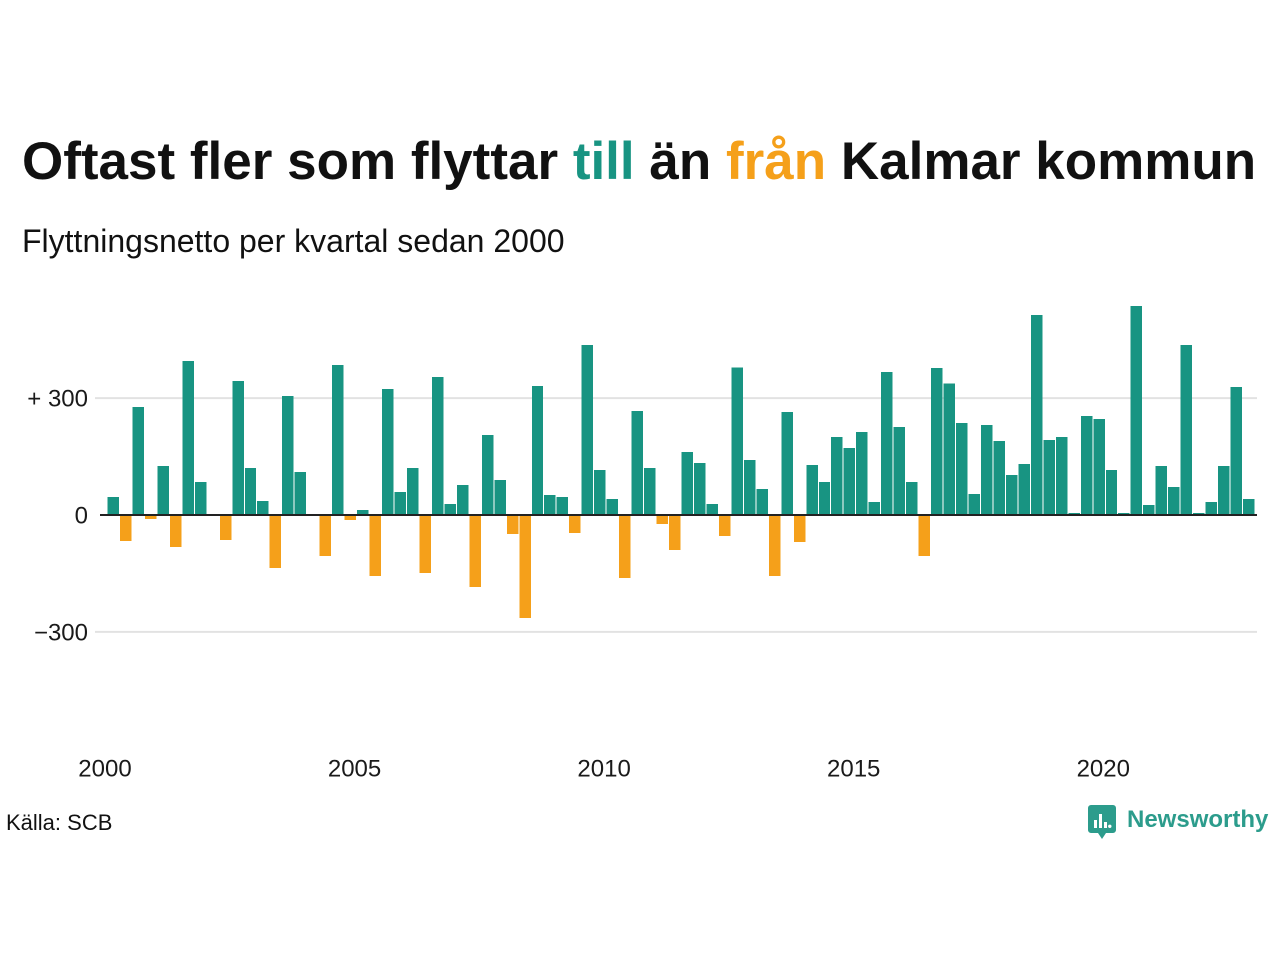 Image resolution: width=1280 pixels, height=960 pixels. What do you see at coordinates (354, 768) in the screenshot?
I see `x-tick-label: 2005` at bounding box center [354, 768].